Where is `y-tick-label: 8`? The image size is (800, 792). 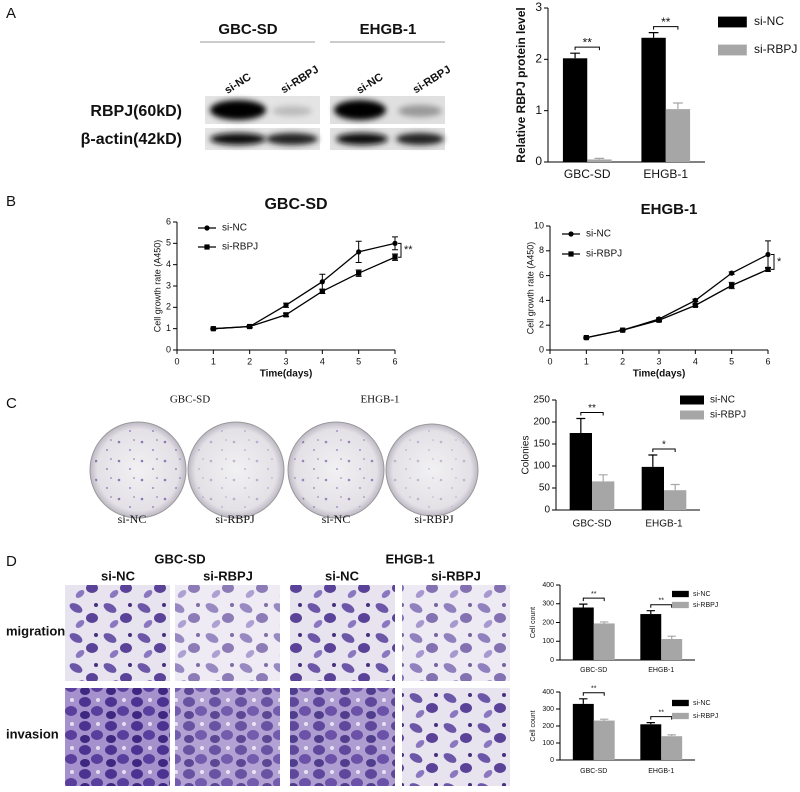
y-tick-label: 8 is located at coordinates (541, 250).